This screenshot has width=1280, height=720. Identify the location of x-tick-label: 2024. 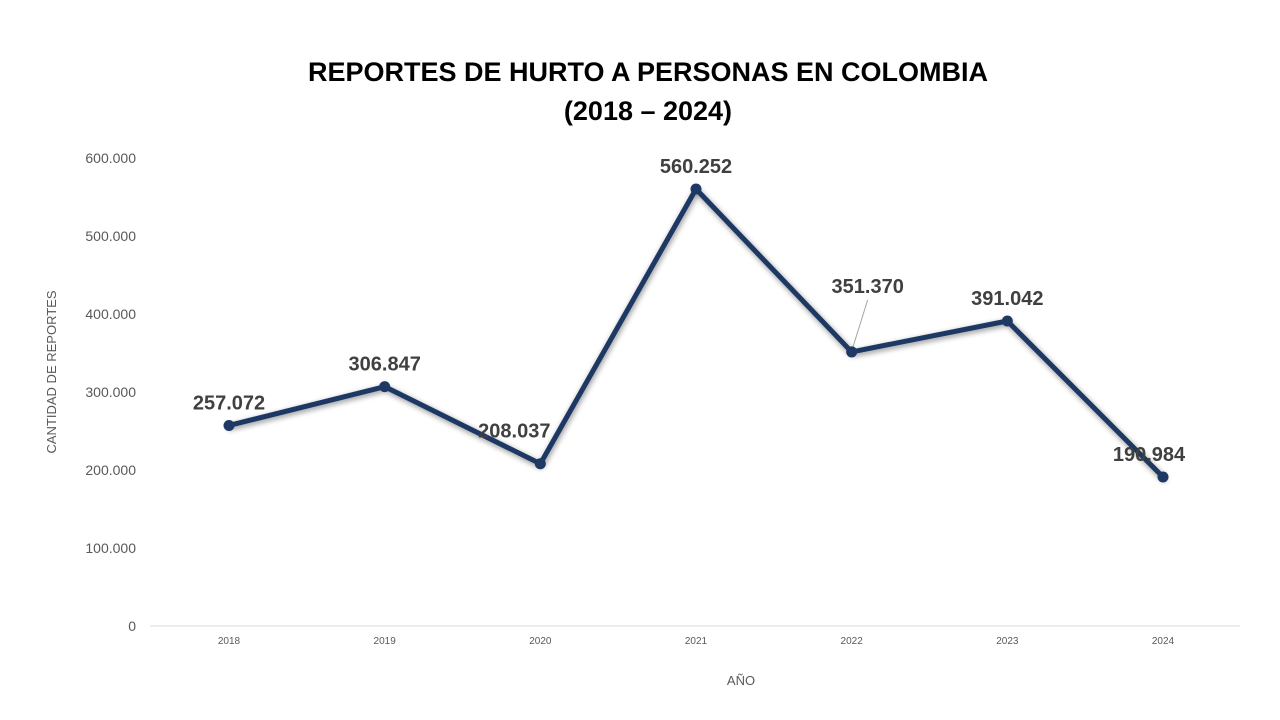
(1163, 641).